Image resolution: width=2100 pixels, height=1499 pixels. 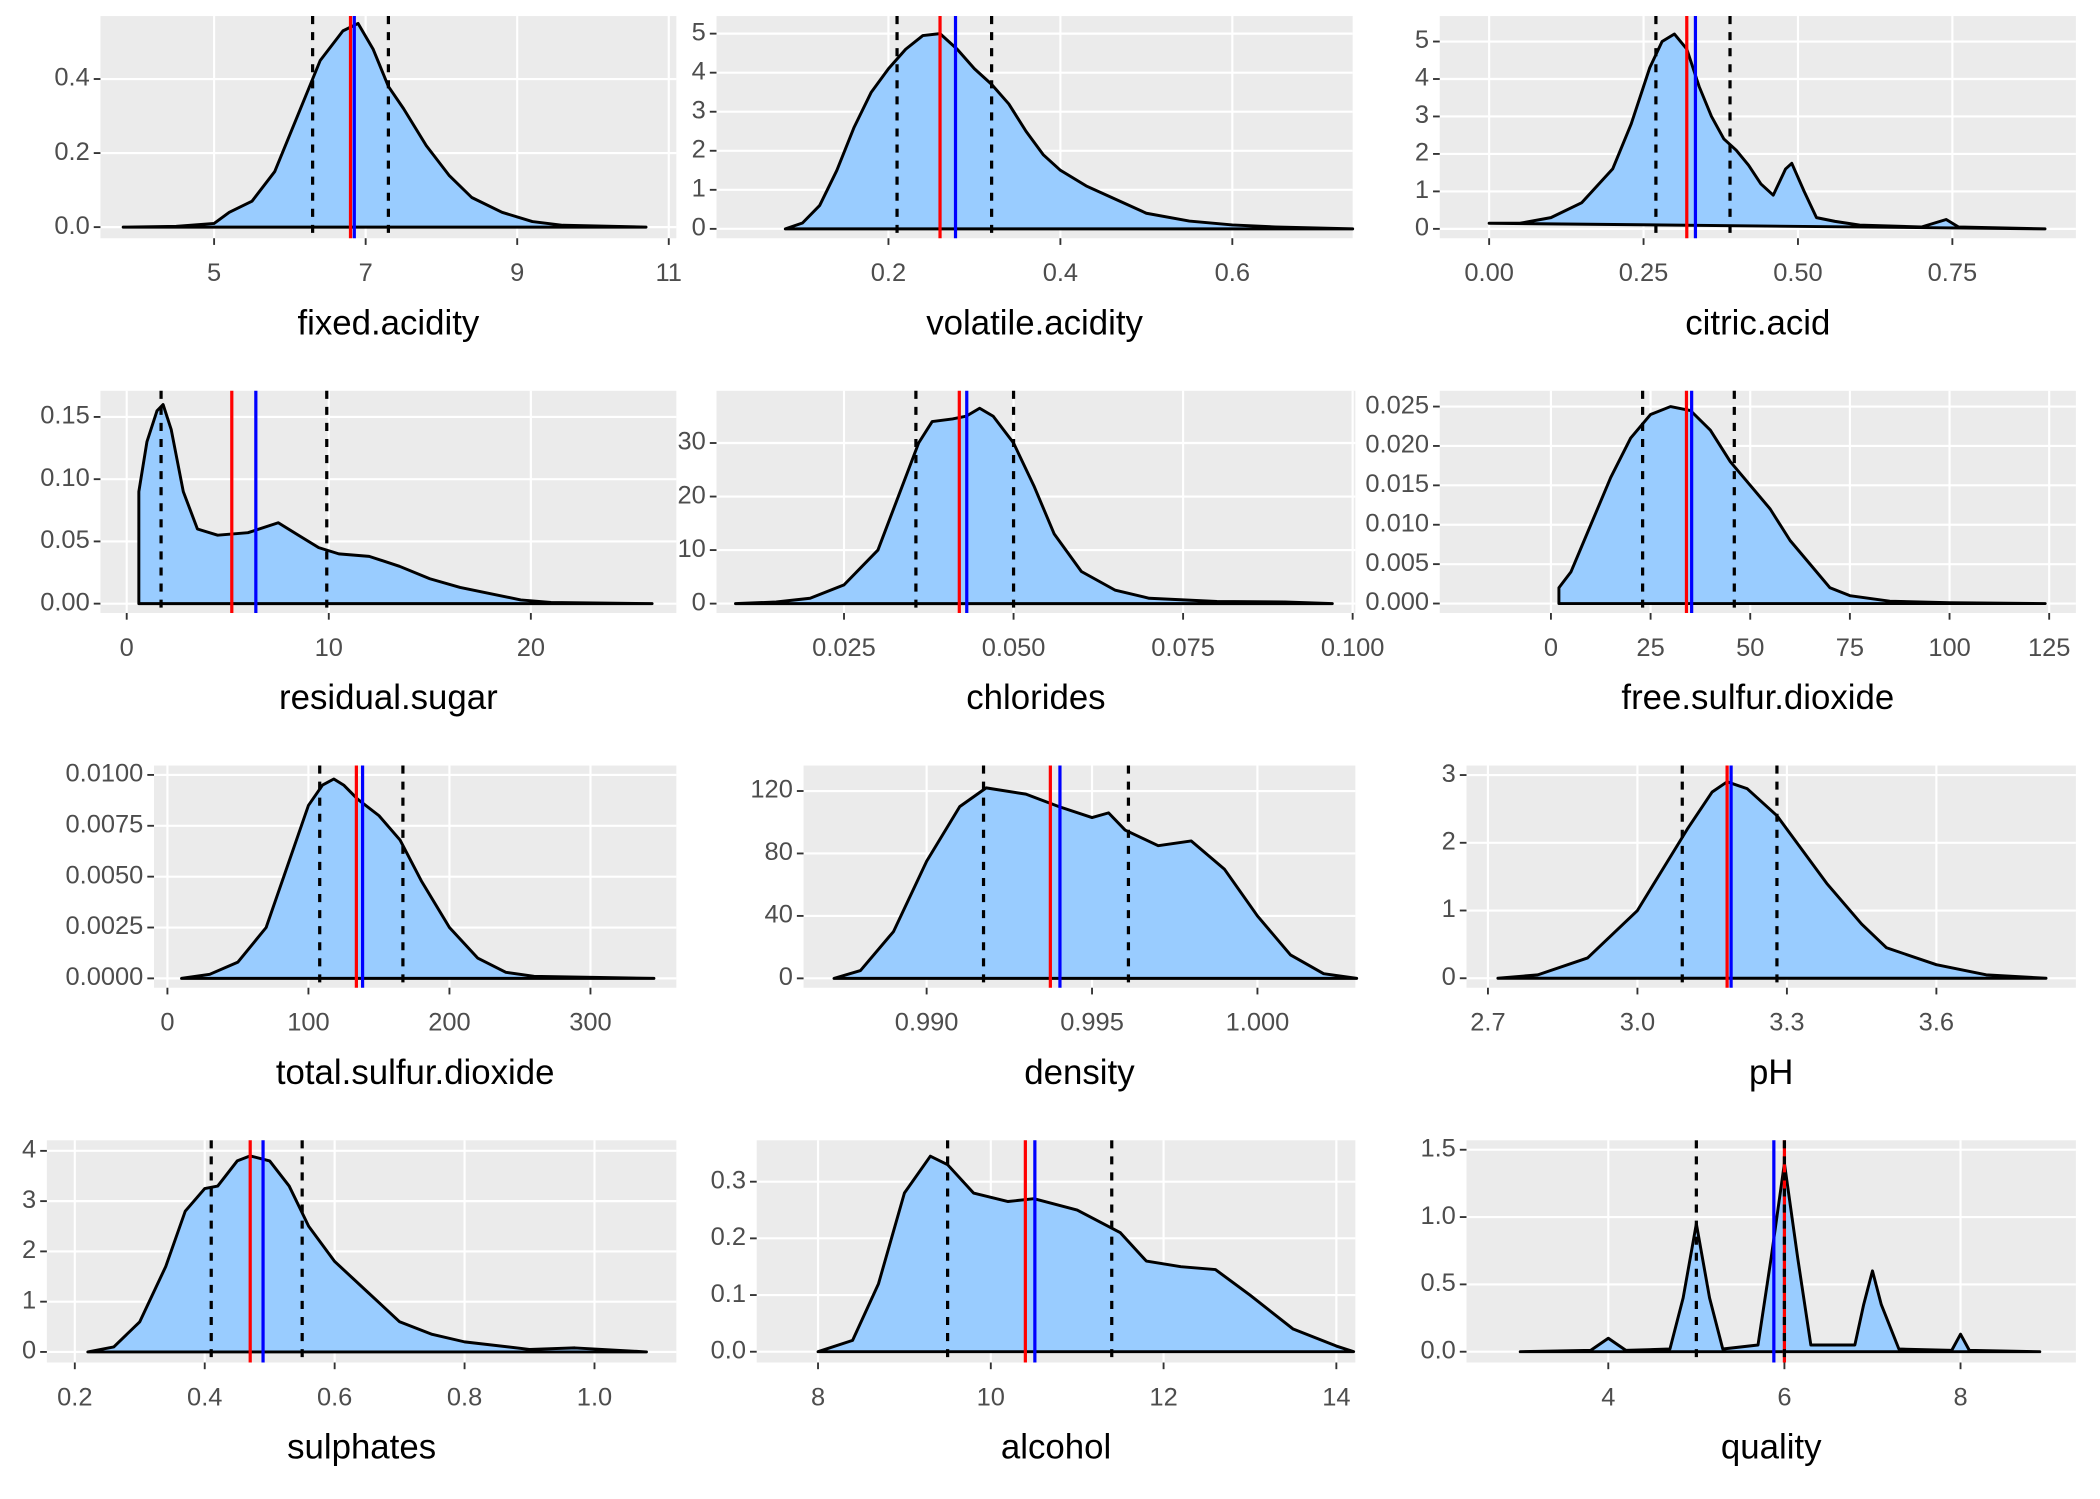 What do you see at coordinates (1608, 1397) in the screenshot?
I see `x-tick-label: 4` at bounding box center [1608, 1397].